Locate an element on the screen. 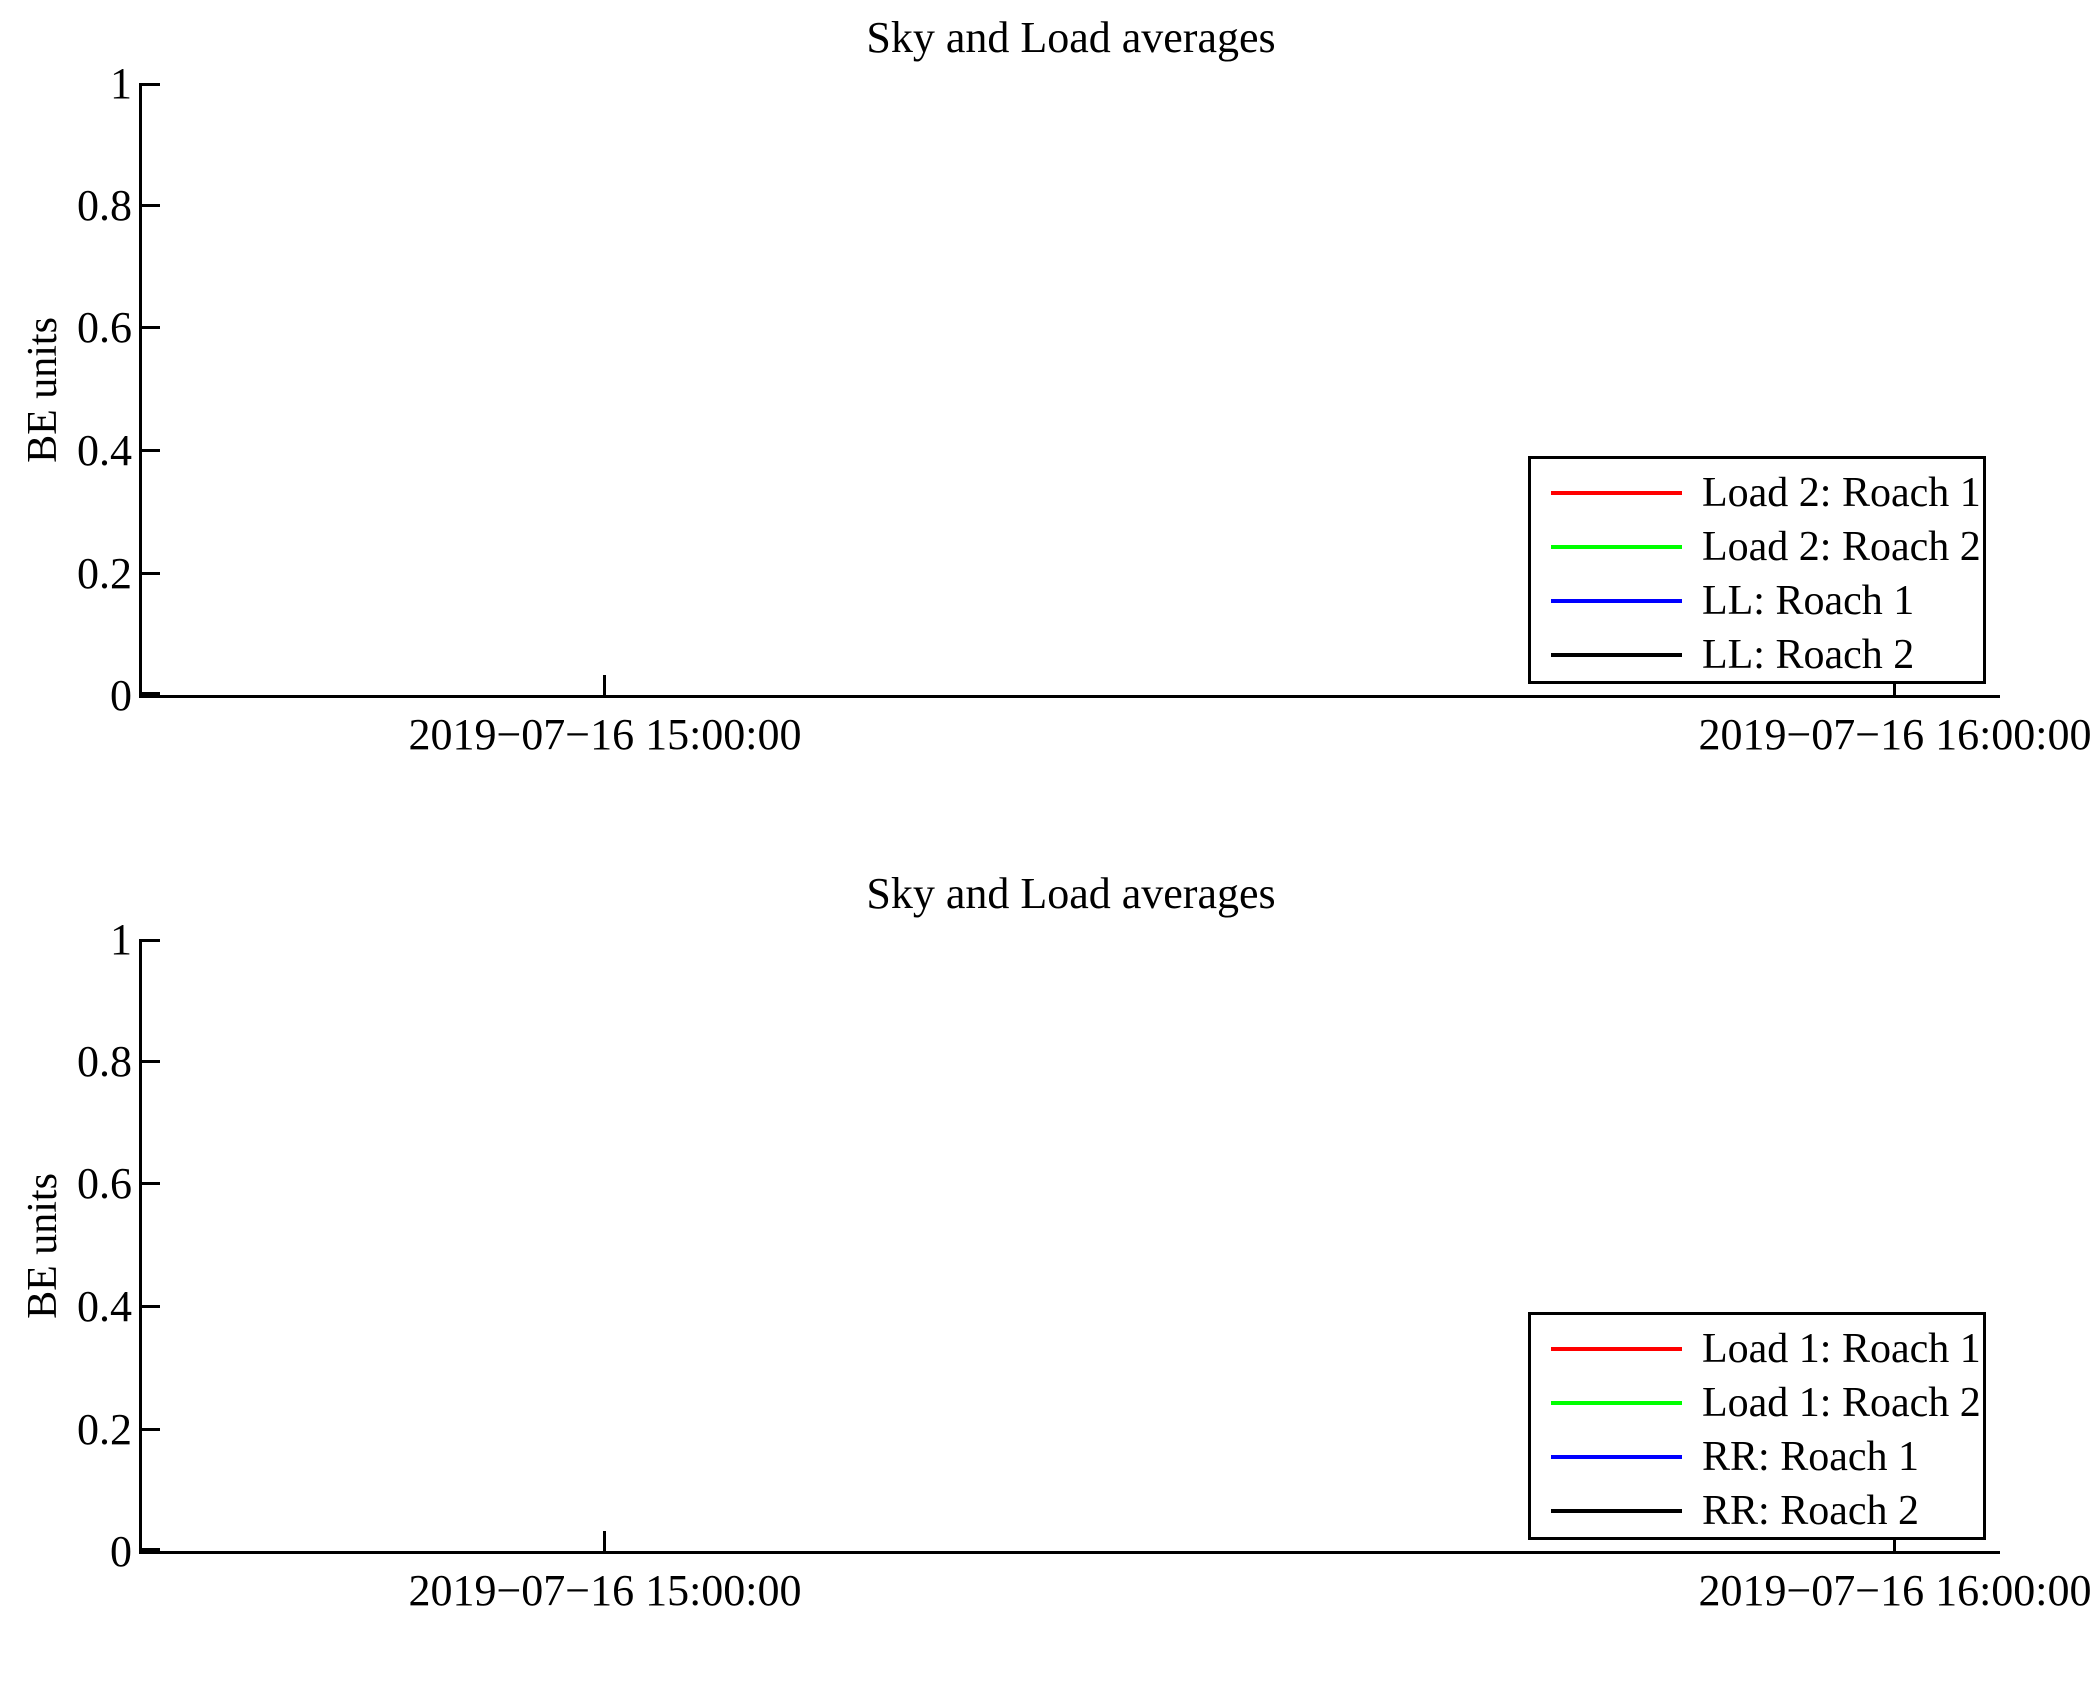  legend-label: RR: Roach 2 is located at coordinates (1810, 1511).